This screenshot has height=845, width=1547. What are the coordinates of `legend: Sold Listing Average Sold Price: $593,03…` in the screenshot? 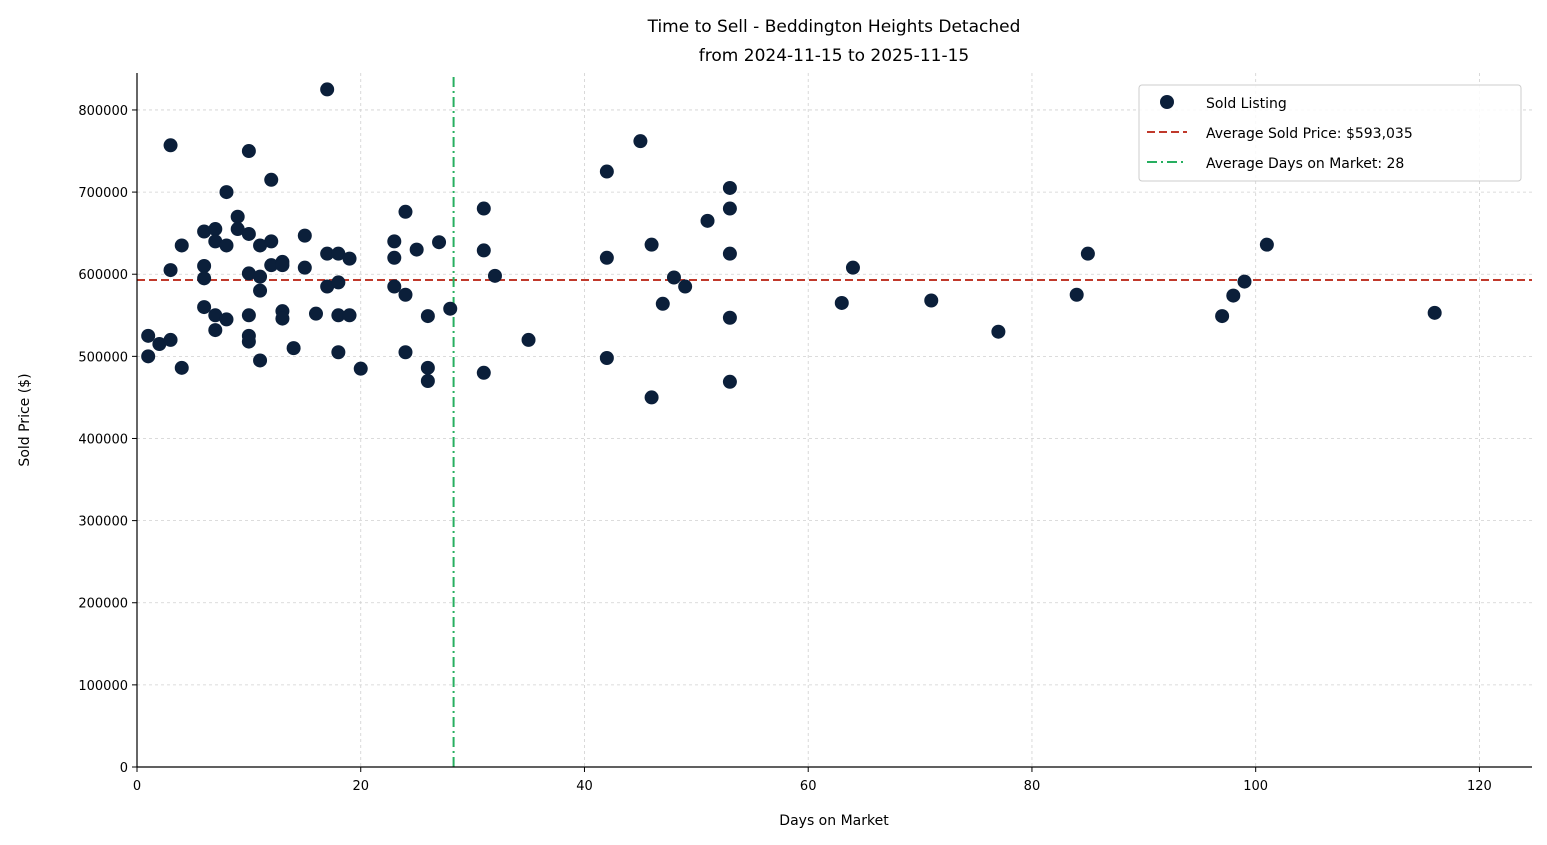 It's located at (1330, 133).